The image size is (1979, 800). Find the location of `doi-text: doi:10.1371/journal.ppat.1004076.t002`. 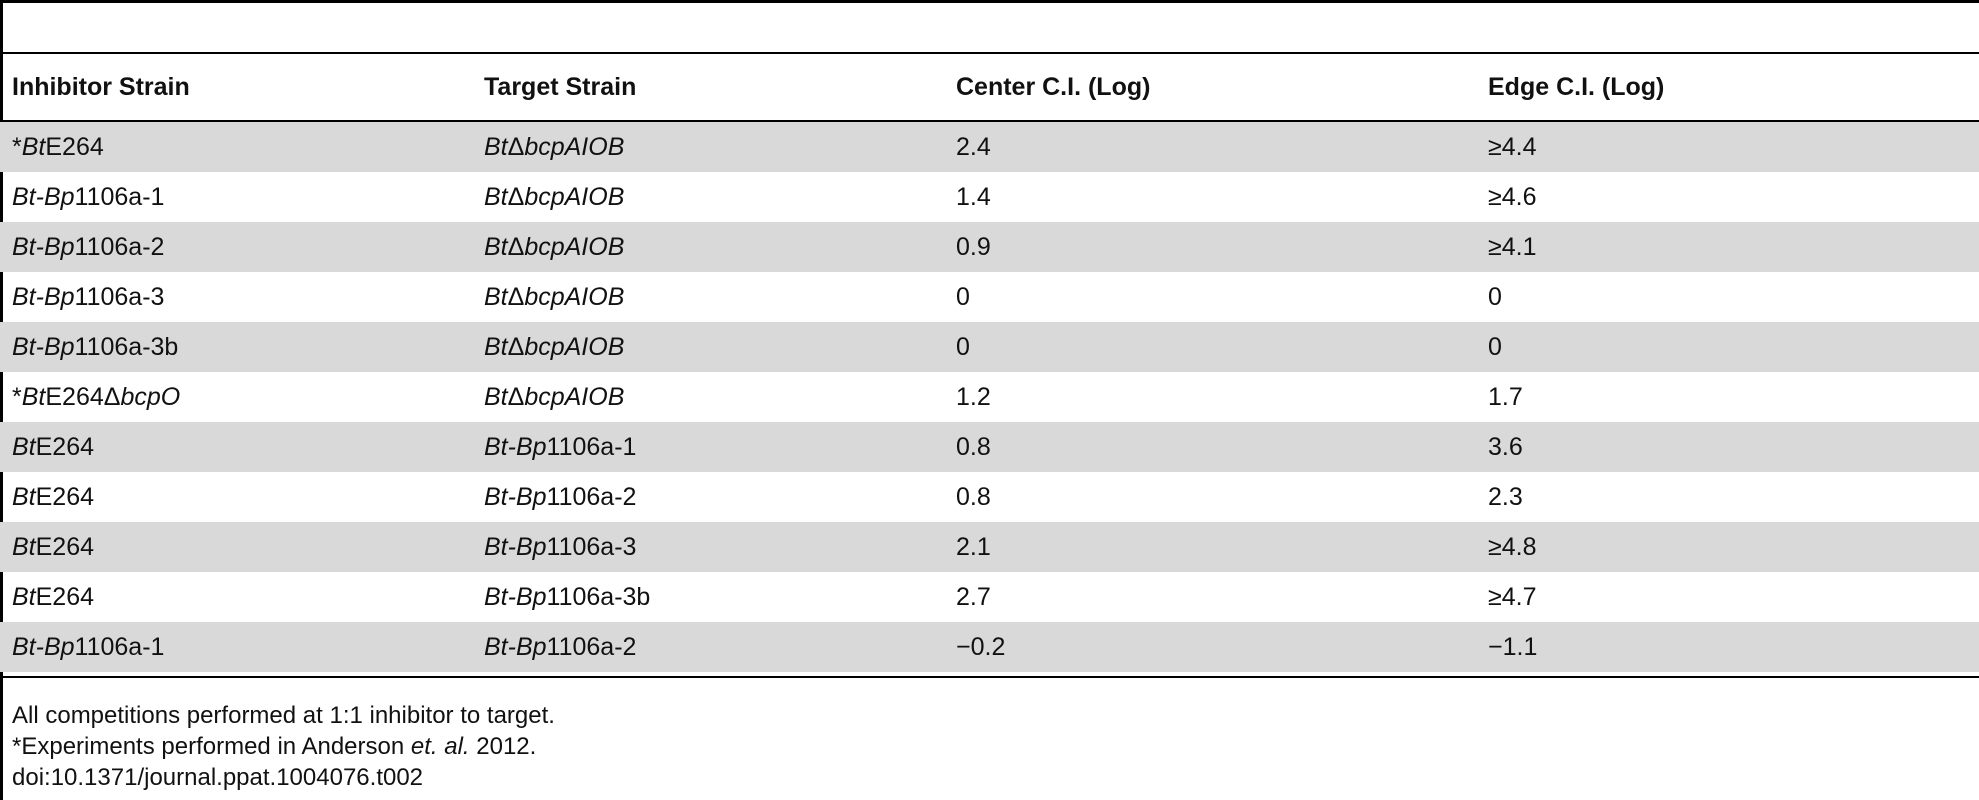

doi-text: doi:10.1371/journal.ppat.1004076.t002 is located at coordinates (218, 777).